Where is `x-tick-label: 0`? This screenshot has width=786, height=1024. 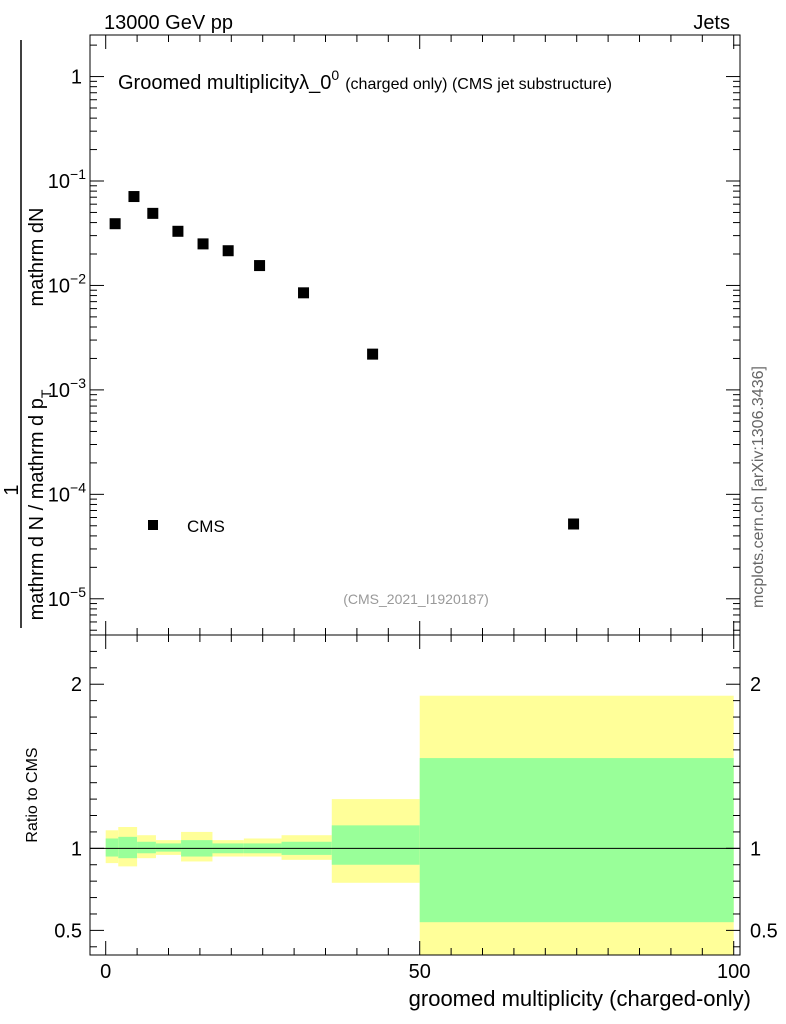
x-tick-label: 0 is located at coordinates (105, 972).